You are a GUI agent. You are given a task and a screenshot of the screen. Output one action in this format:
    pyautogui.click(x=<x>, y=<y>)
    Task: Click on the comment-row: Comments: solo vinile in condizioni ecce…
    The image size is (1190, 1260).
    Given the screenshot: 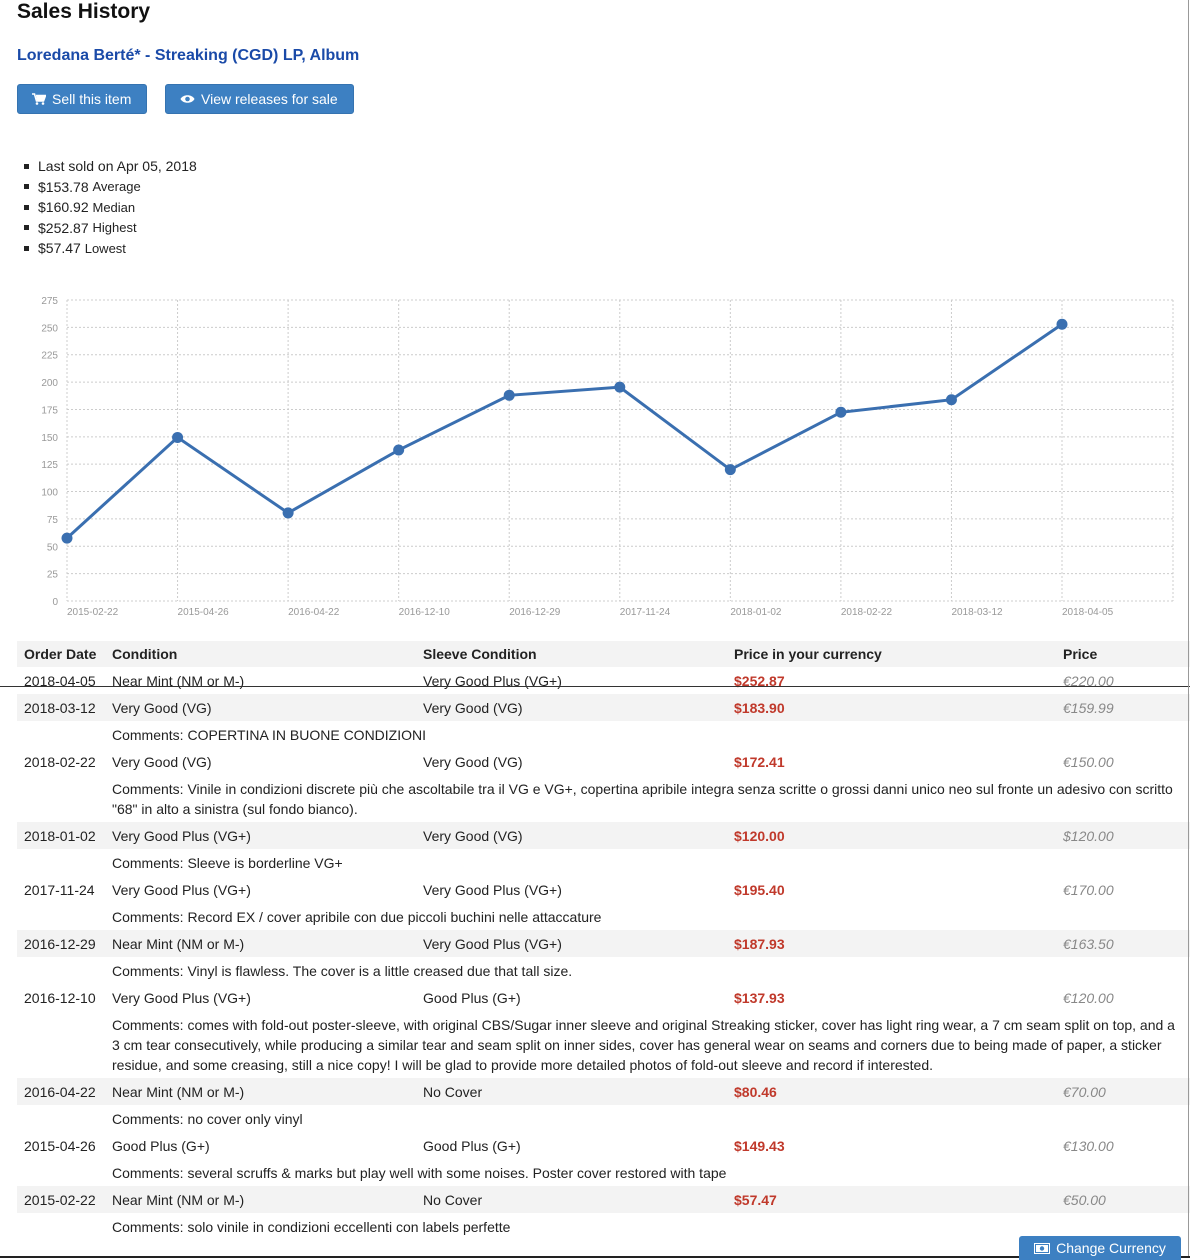 What is the action you would take?
    pyautogui.click(x=311, y=1227)
    